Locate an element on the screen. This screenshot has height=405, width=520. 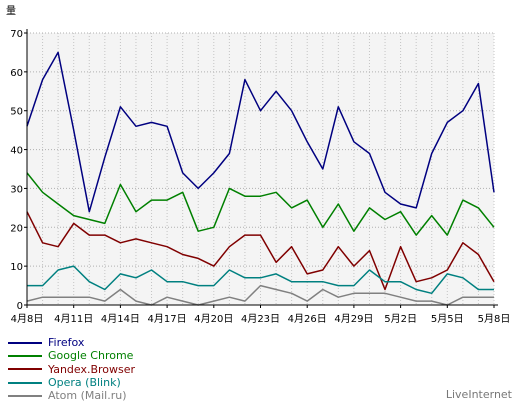
x-tick-label: 4月23日 is located at coordinates (260, 319).